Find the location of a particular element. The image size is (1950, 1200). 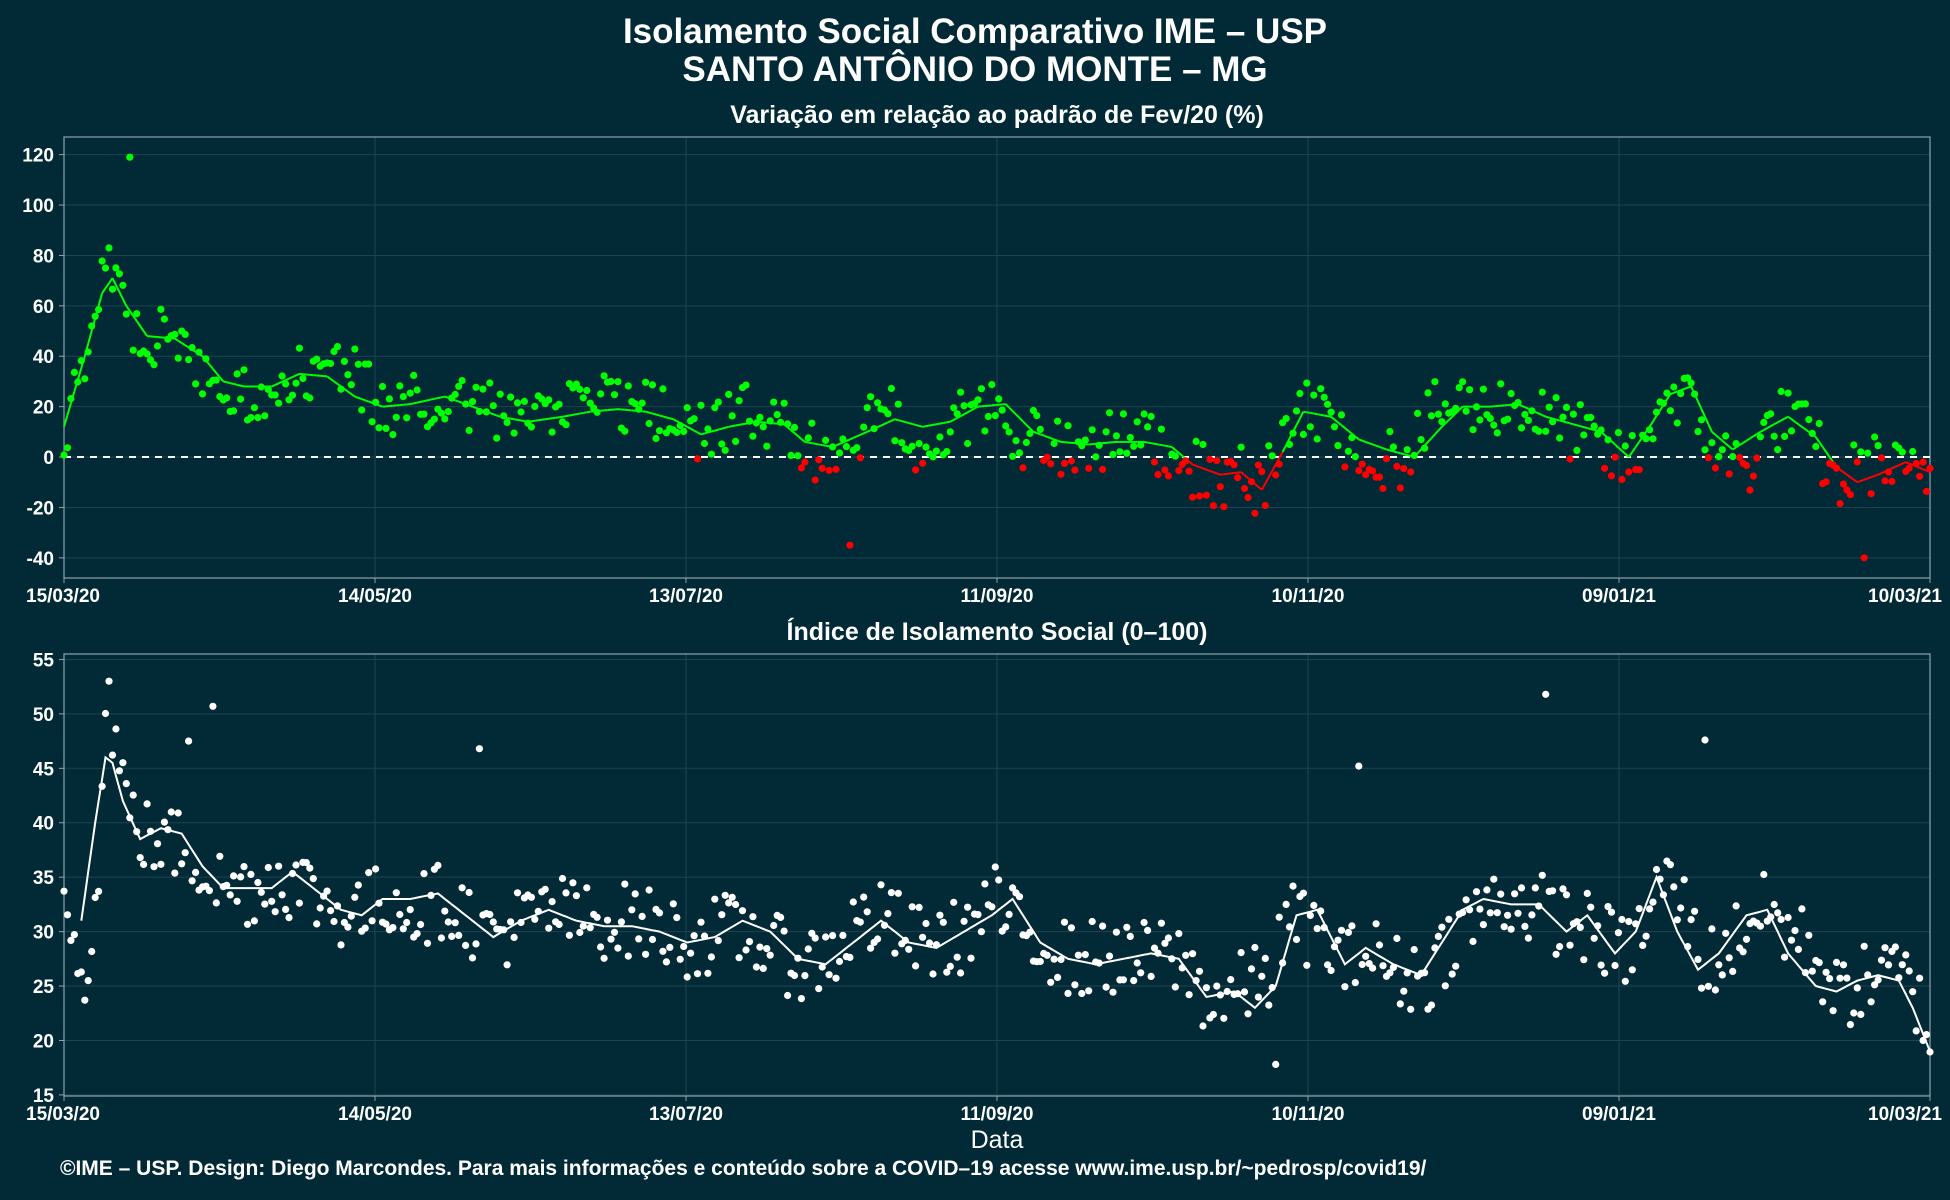

figure-title: Isolamento Social Comparativo IME – USP is located at coordinates (975, 31).